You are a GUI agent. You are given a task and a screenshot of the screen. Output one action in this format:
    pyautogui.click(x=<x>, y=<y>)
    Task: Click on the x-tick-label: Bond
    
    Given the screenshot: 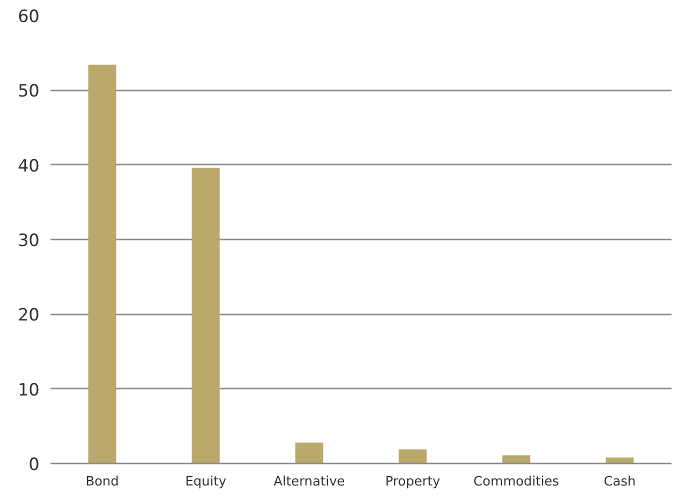 What is the action you would take?
    pyautogui.click(x=102, y=482)
    